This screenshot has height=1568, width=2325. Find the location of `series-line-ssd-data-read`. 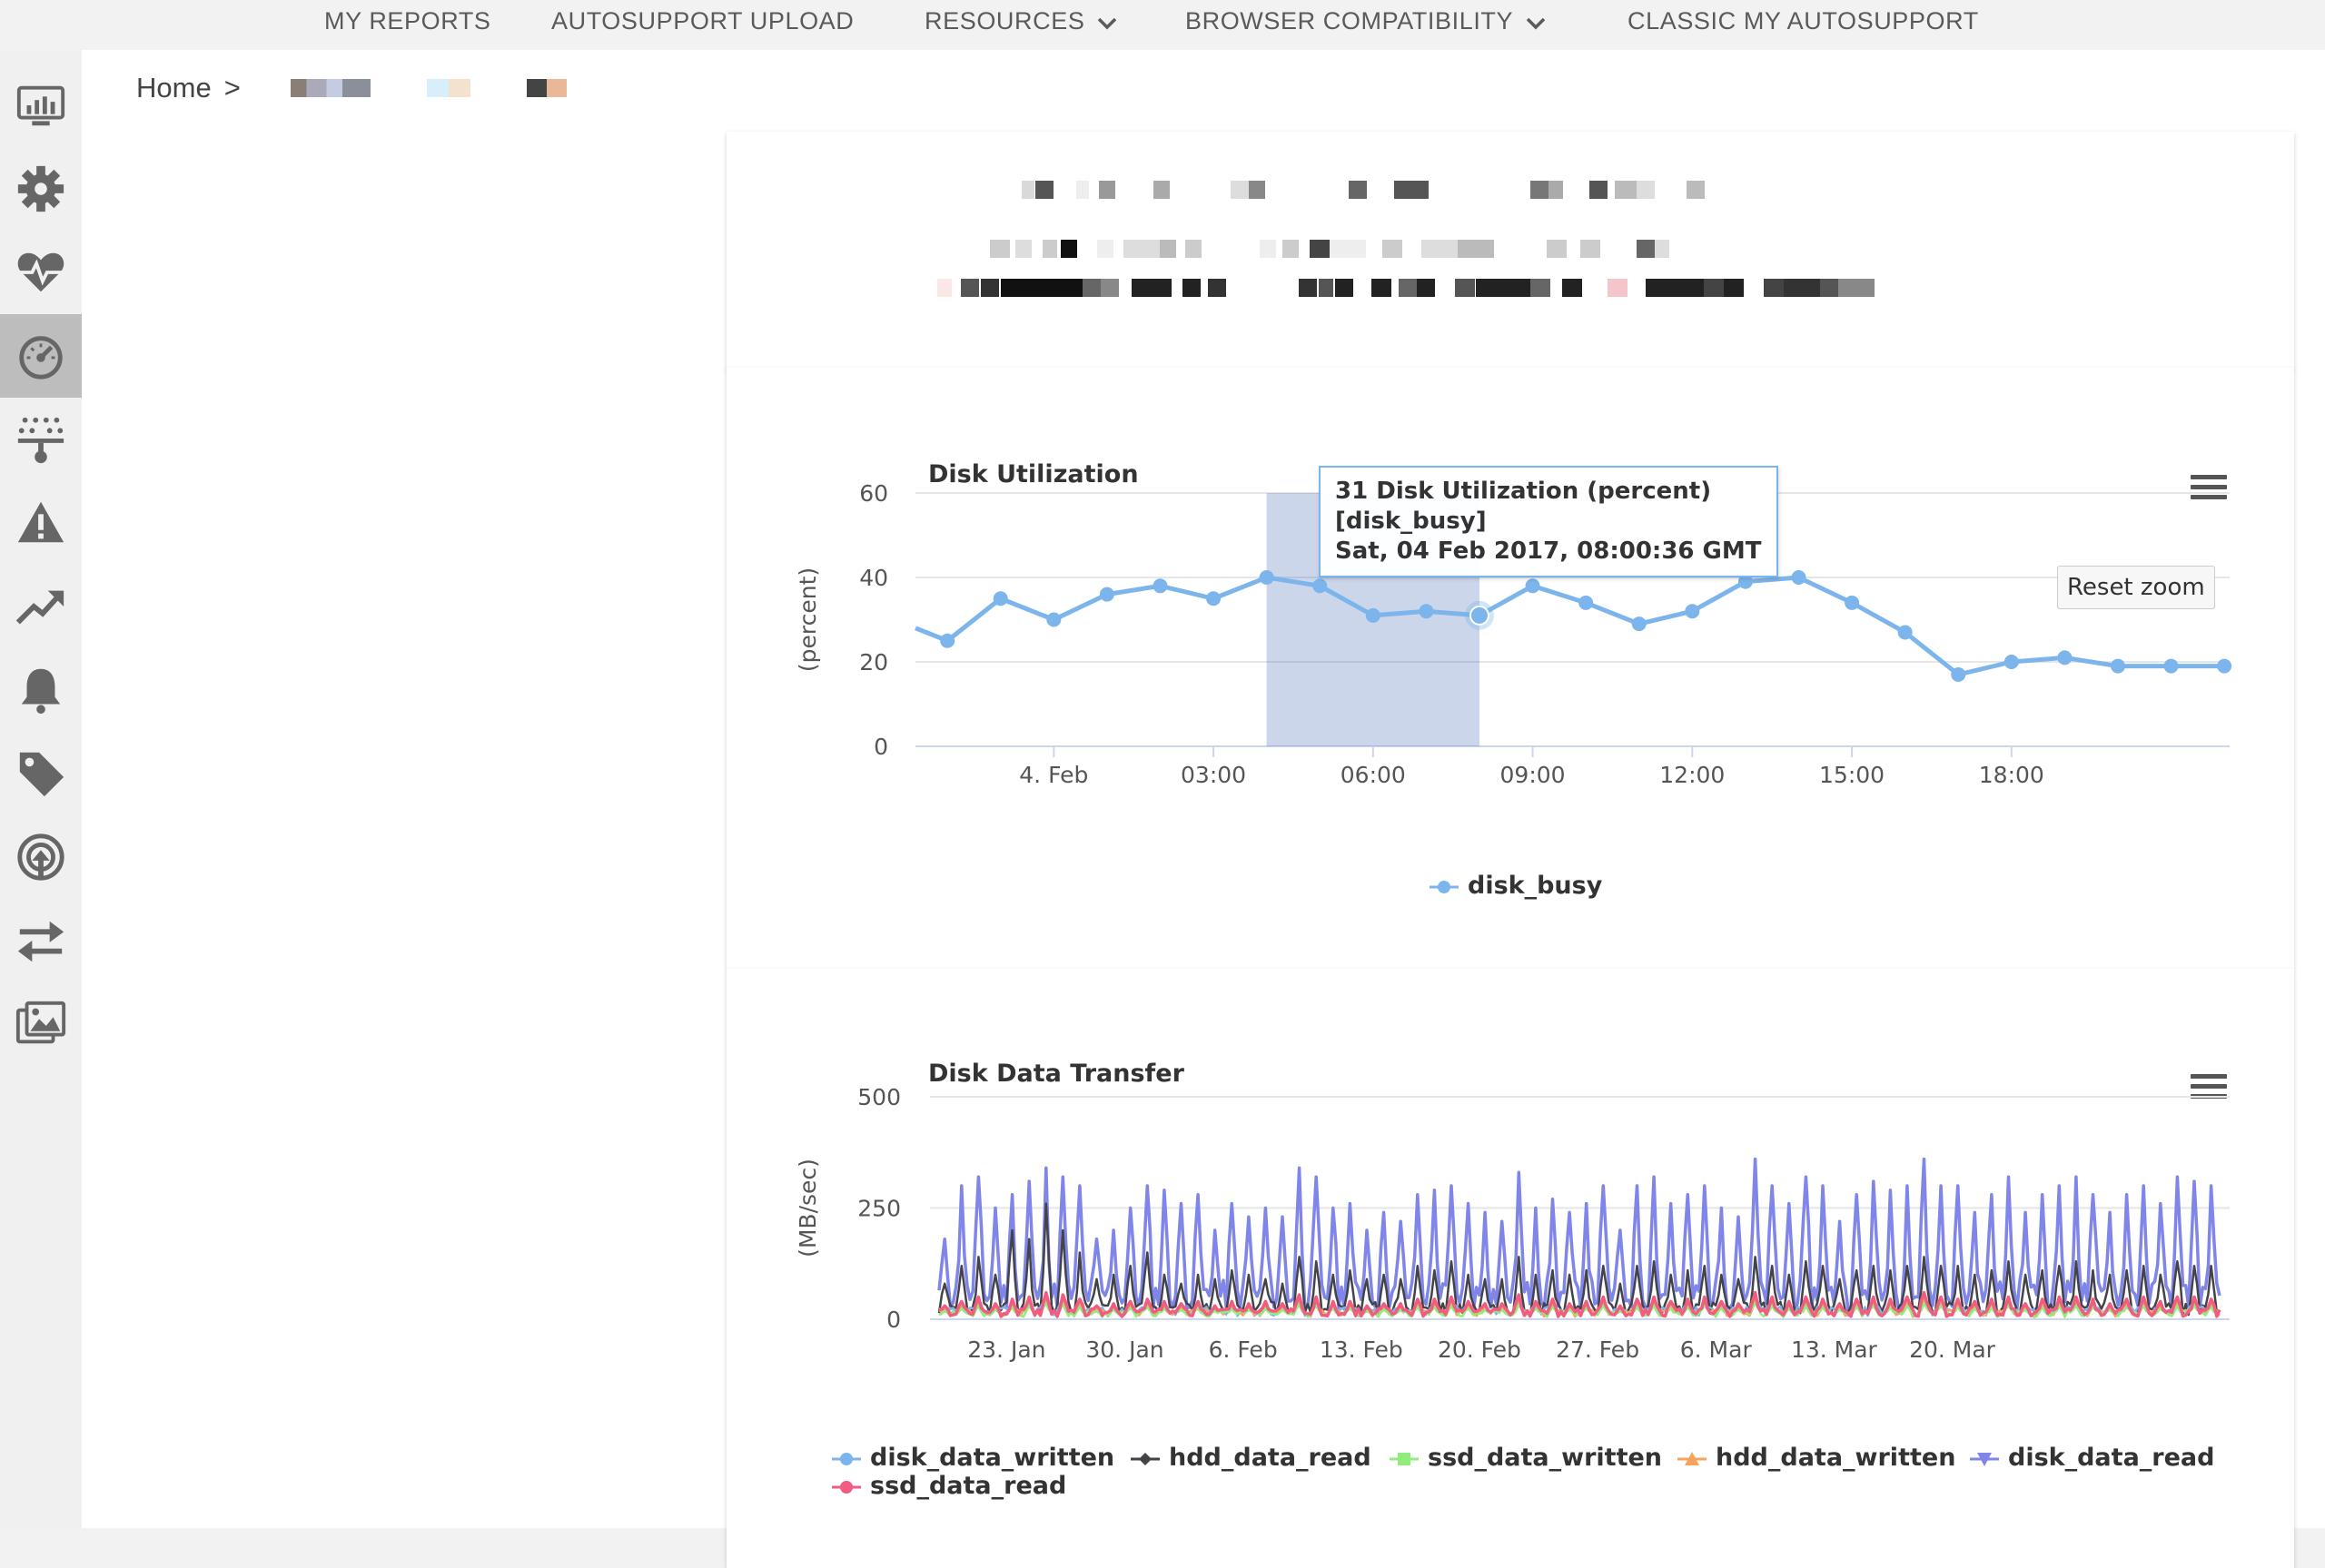

series-line-ssd-data-read is located at coordinates (1579, 1304).